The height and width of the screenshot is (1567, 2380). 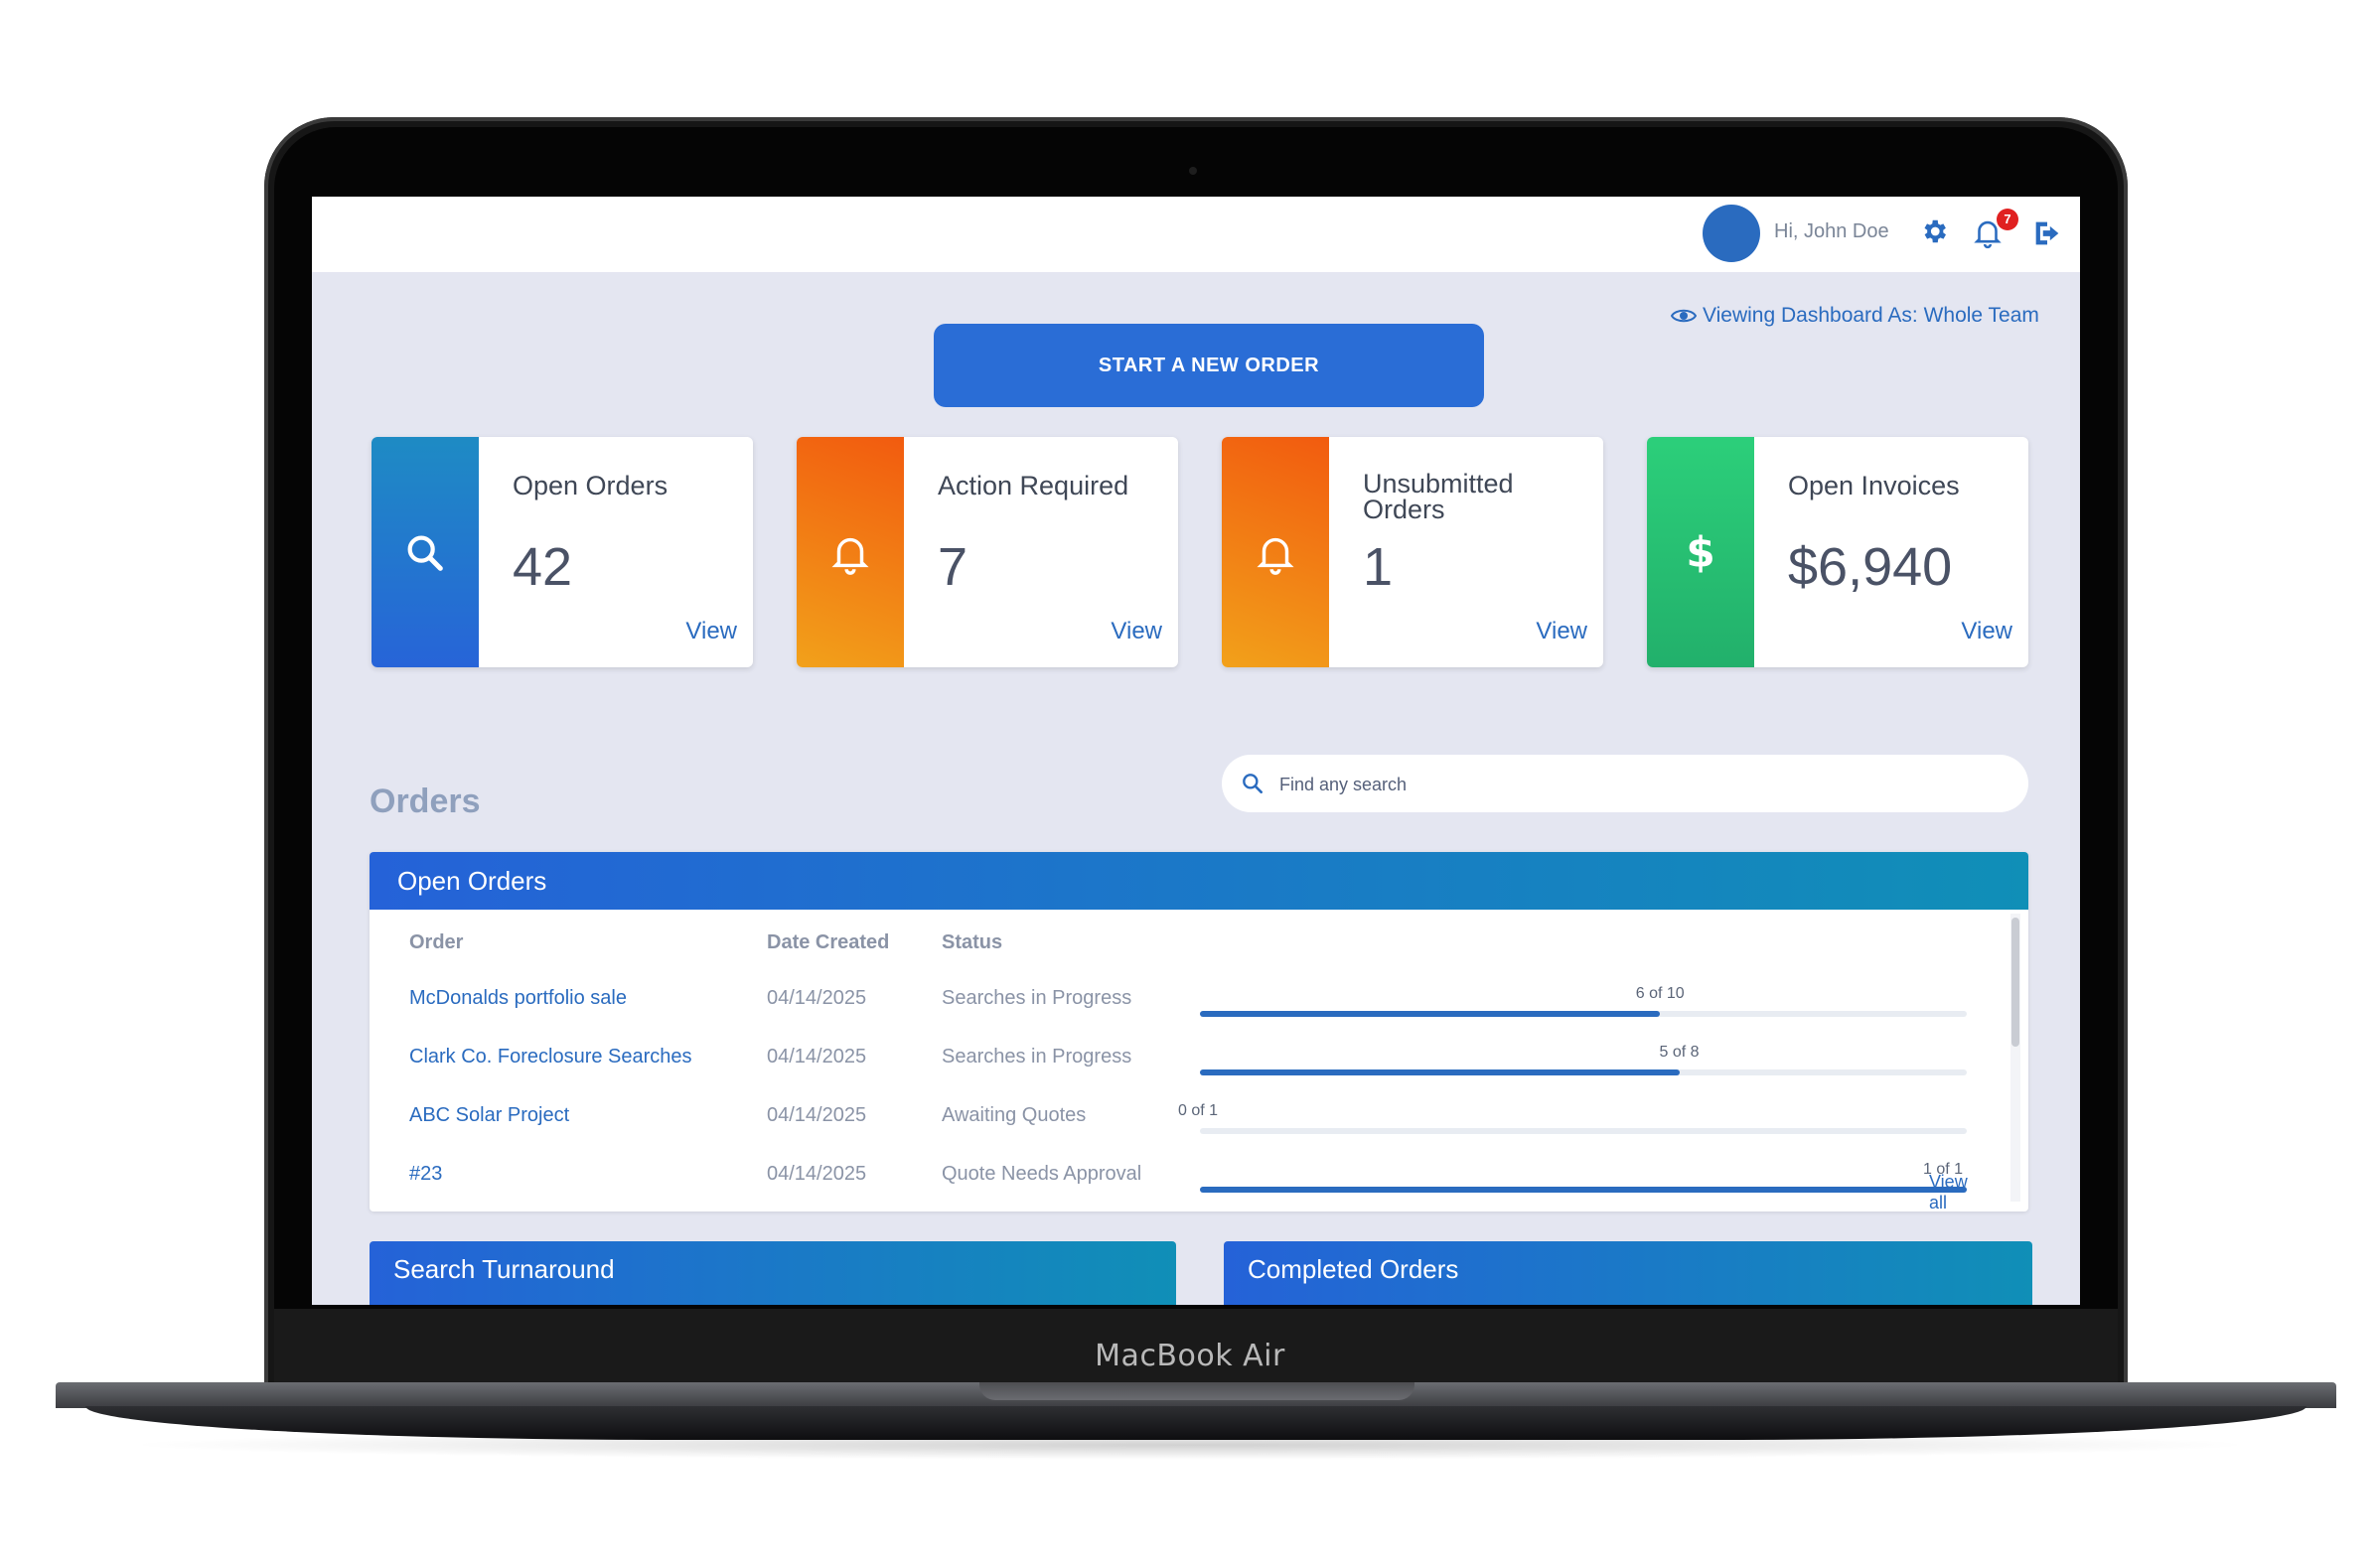 I want to click on progress-bar: 1 of 1, so click(x=1583, y=1177).